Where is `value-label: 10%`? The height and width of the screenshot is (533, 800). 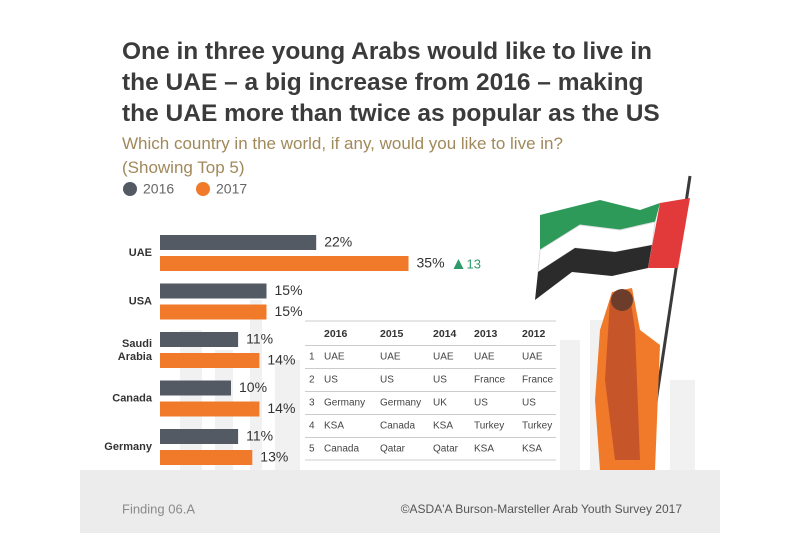
value-label: 10% is located at coordinates (253, 387).